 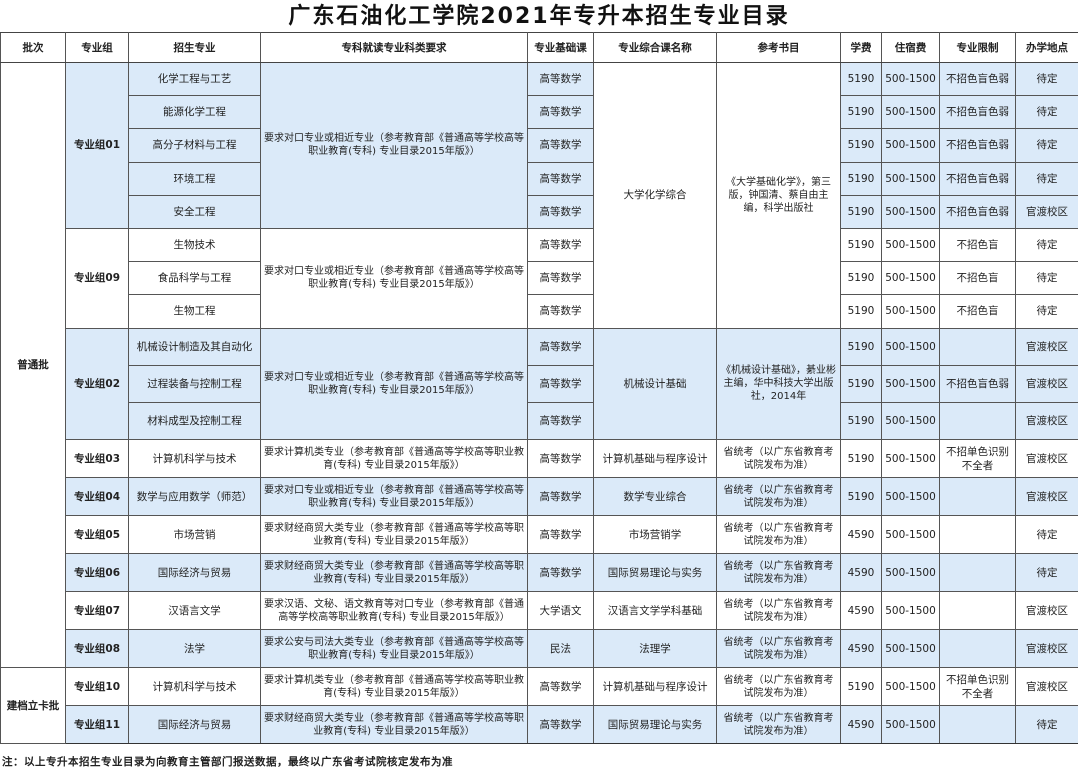 I want to click on group-cell: 专业组02, so click(x=97, y=384).